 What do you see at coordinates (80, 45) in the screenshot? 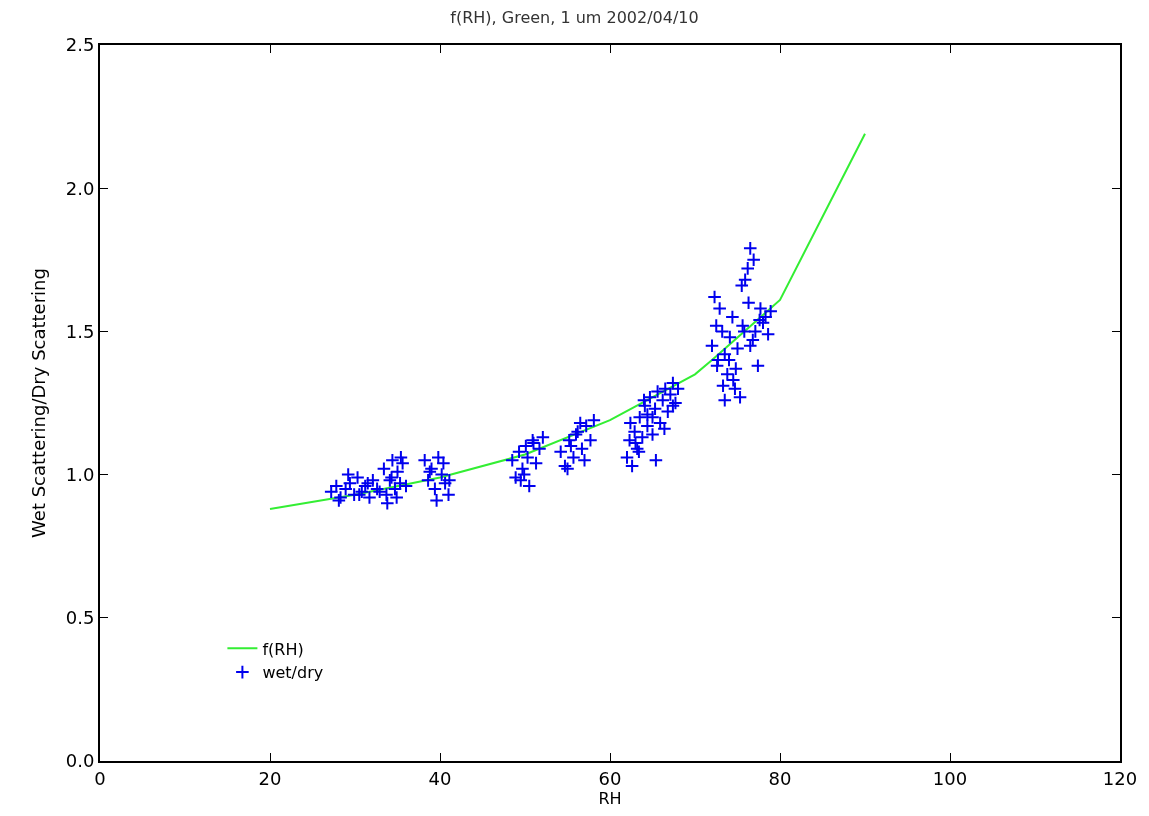
I see `y-tick-label: 2.5` at bounding box center [80, 45].